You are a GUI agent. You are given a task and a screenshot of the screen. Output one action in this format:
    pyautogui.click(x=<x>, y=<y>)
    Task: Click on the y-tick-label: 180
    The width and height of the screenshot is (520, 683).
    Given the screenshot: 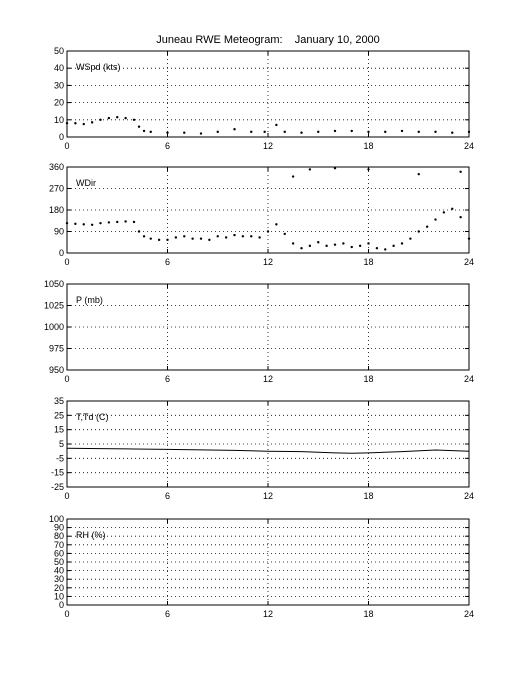 What is the action you would take?
    pyautogui.click(x=56, y=210)
    